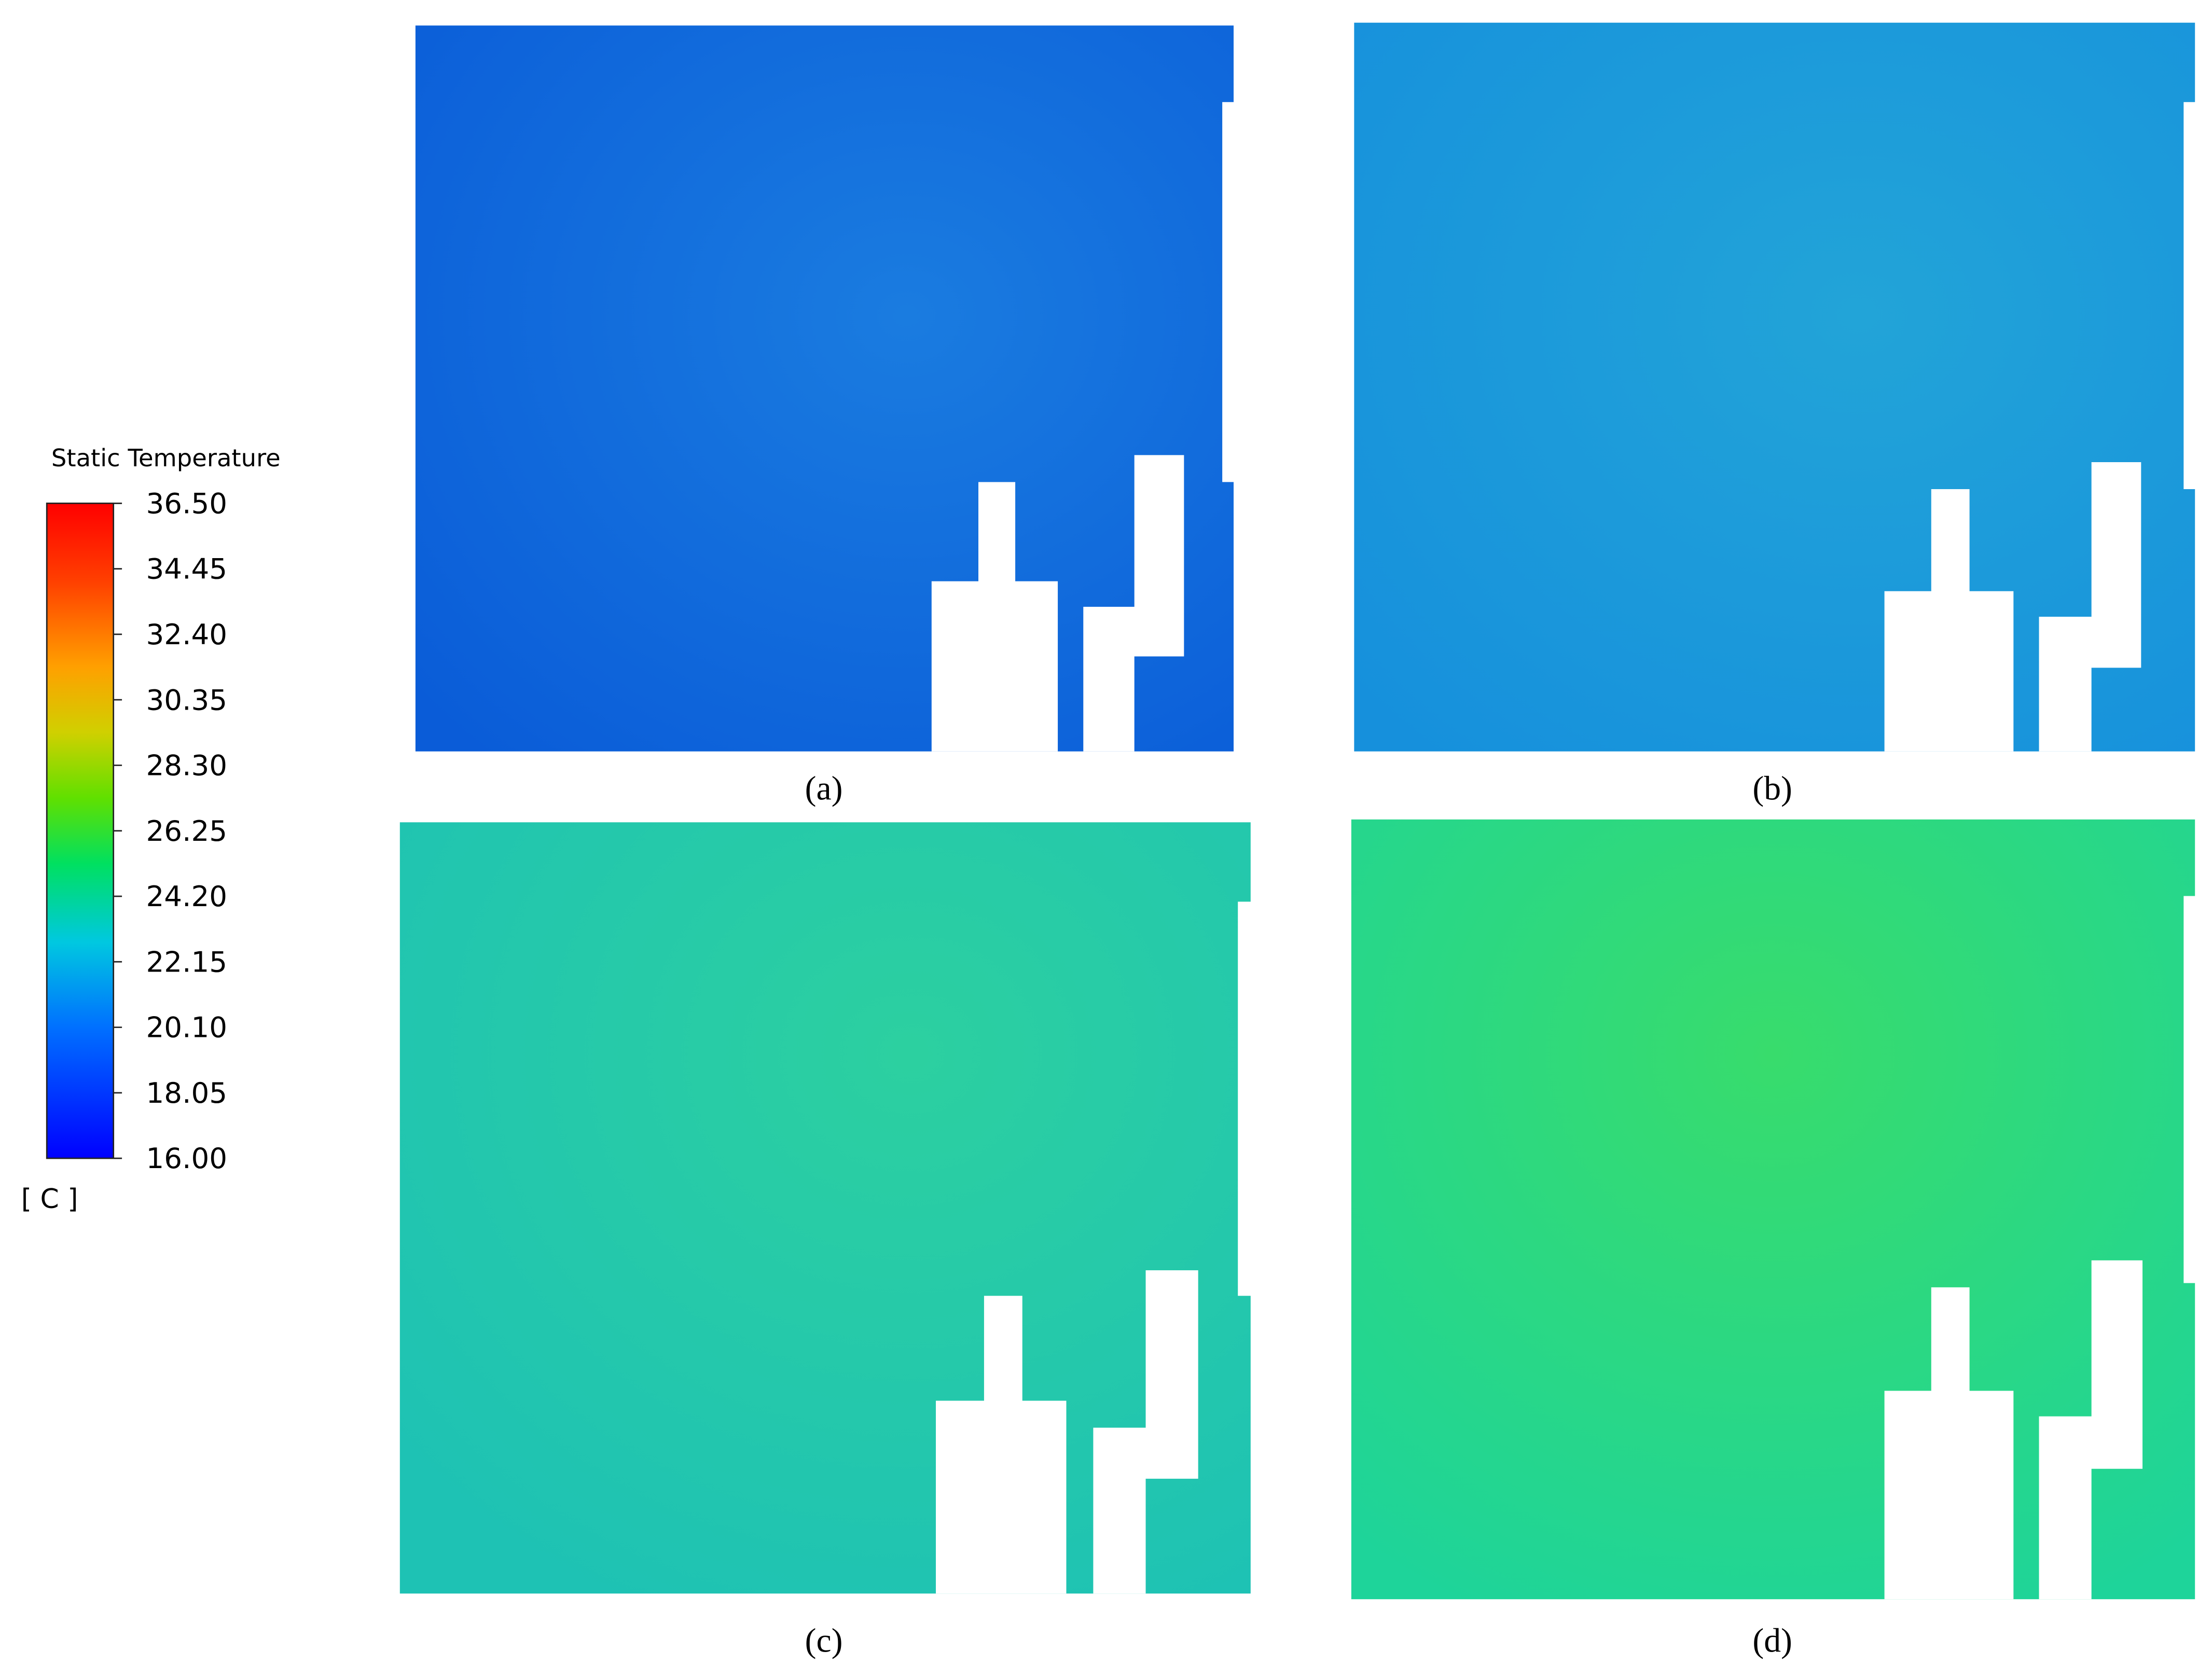 Image resolution: width=2212 pixels, height=1665 pixels. Describe the element at coordinates (824, 789) in the screenshot. I see `panel-label: (a)` at that location.